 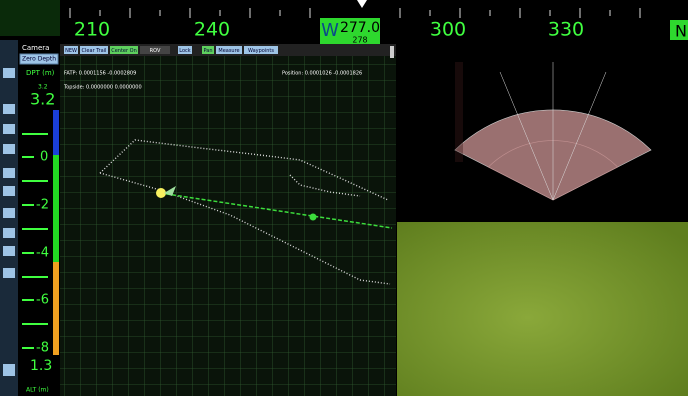 I want to click on depth-scale: -6, so click(x=42, y=300).